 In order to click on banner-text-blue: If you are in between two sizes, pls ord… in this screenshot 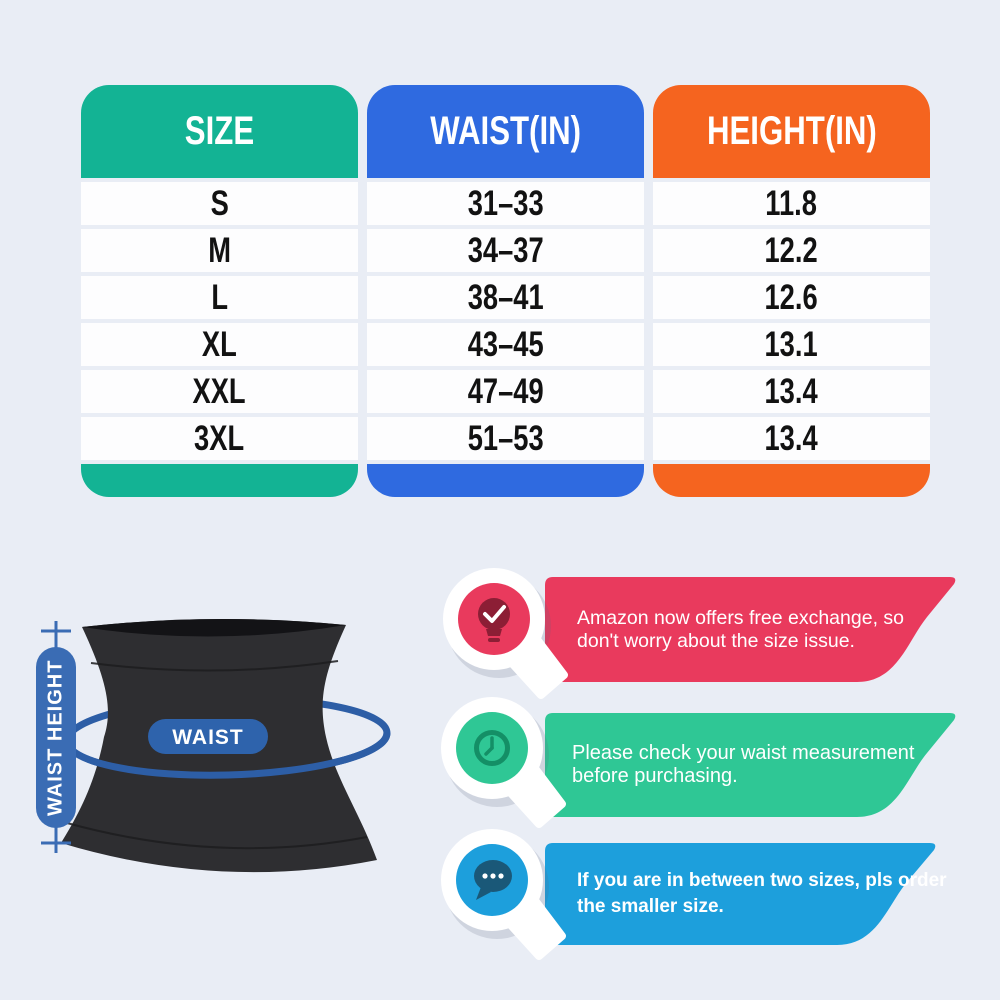, I will do `click(762, 893)`.